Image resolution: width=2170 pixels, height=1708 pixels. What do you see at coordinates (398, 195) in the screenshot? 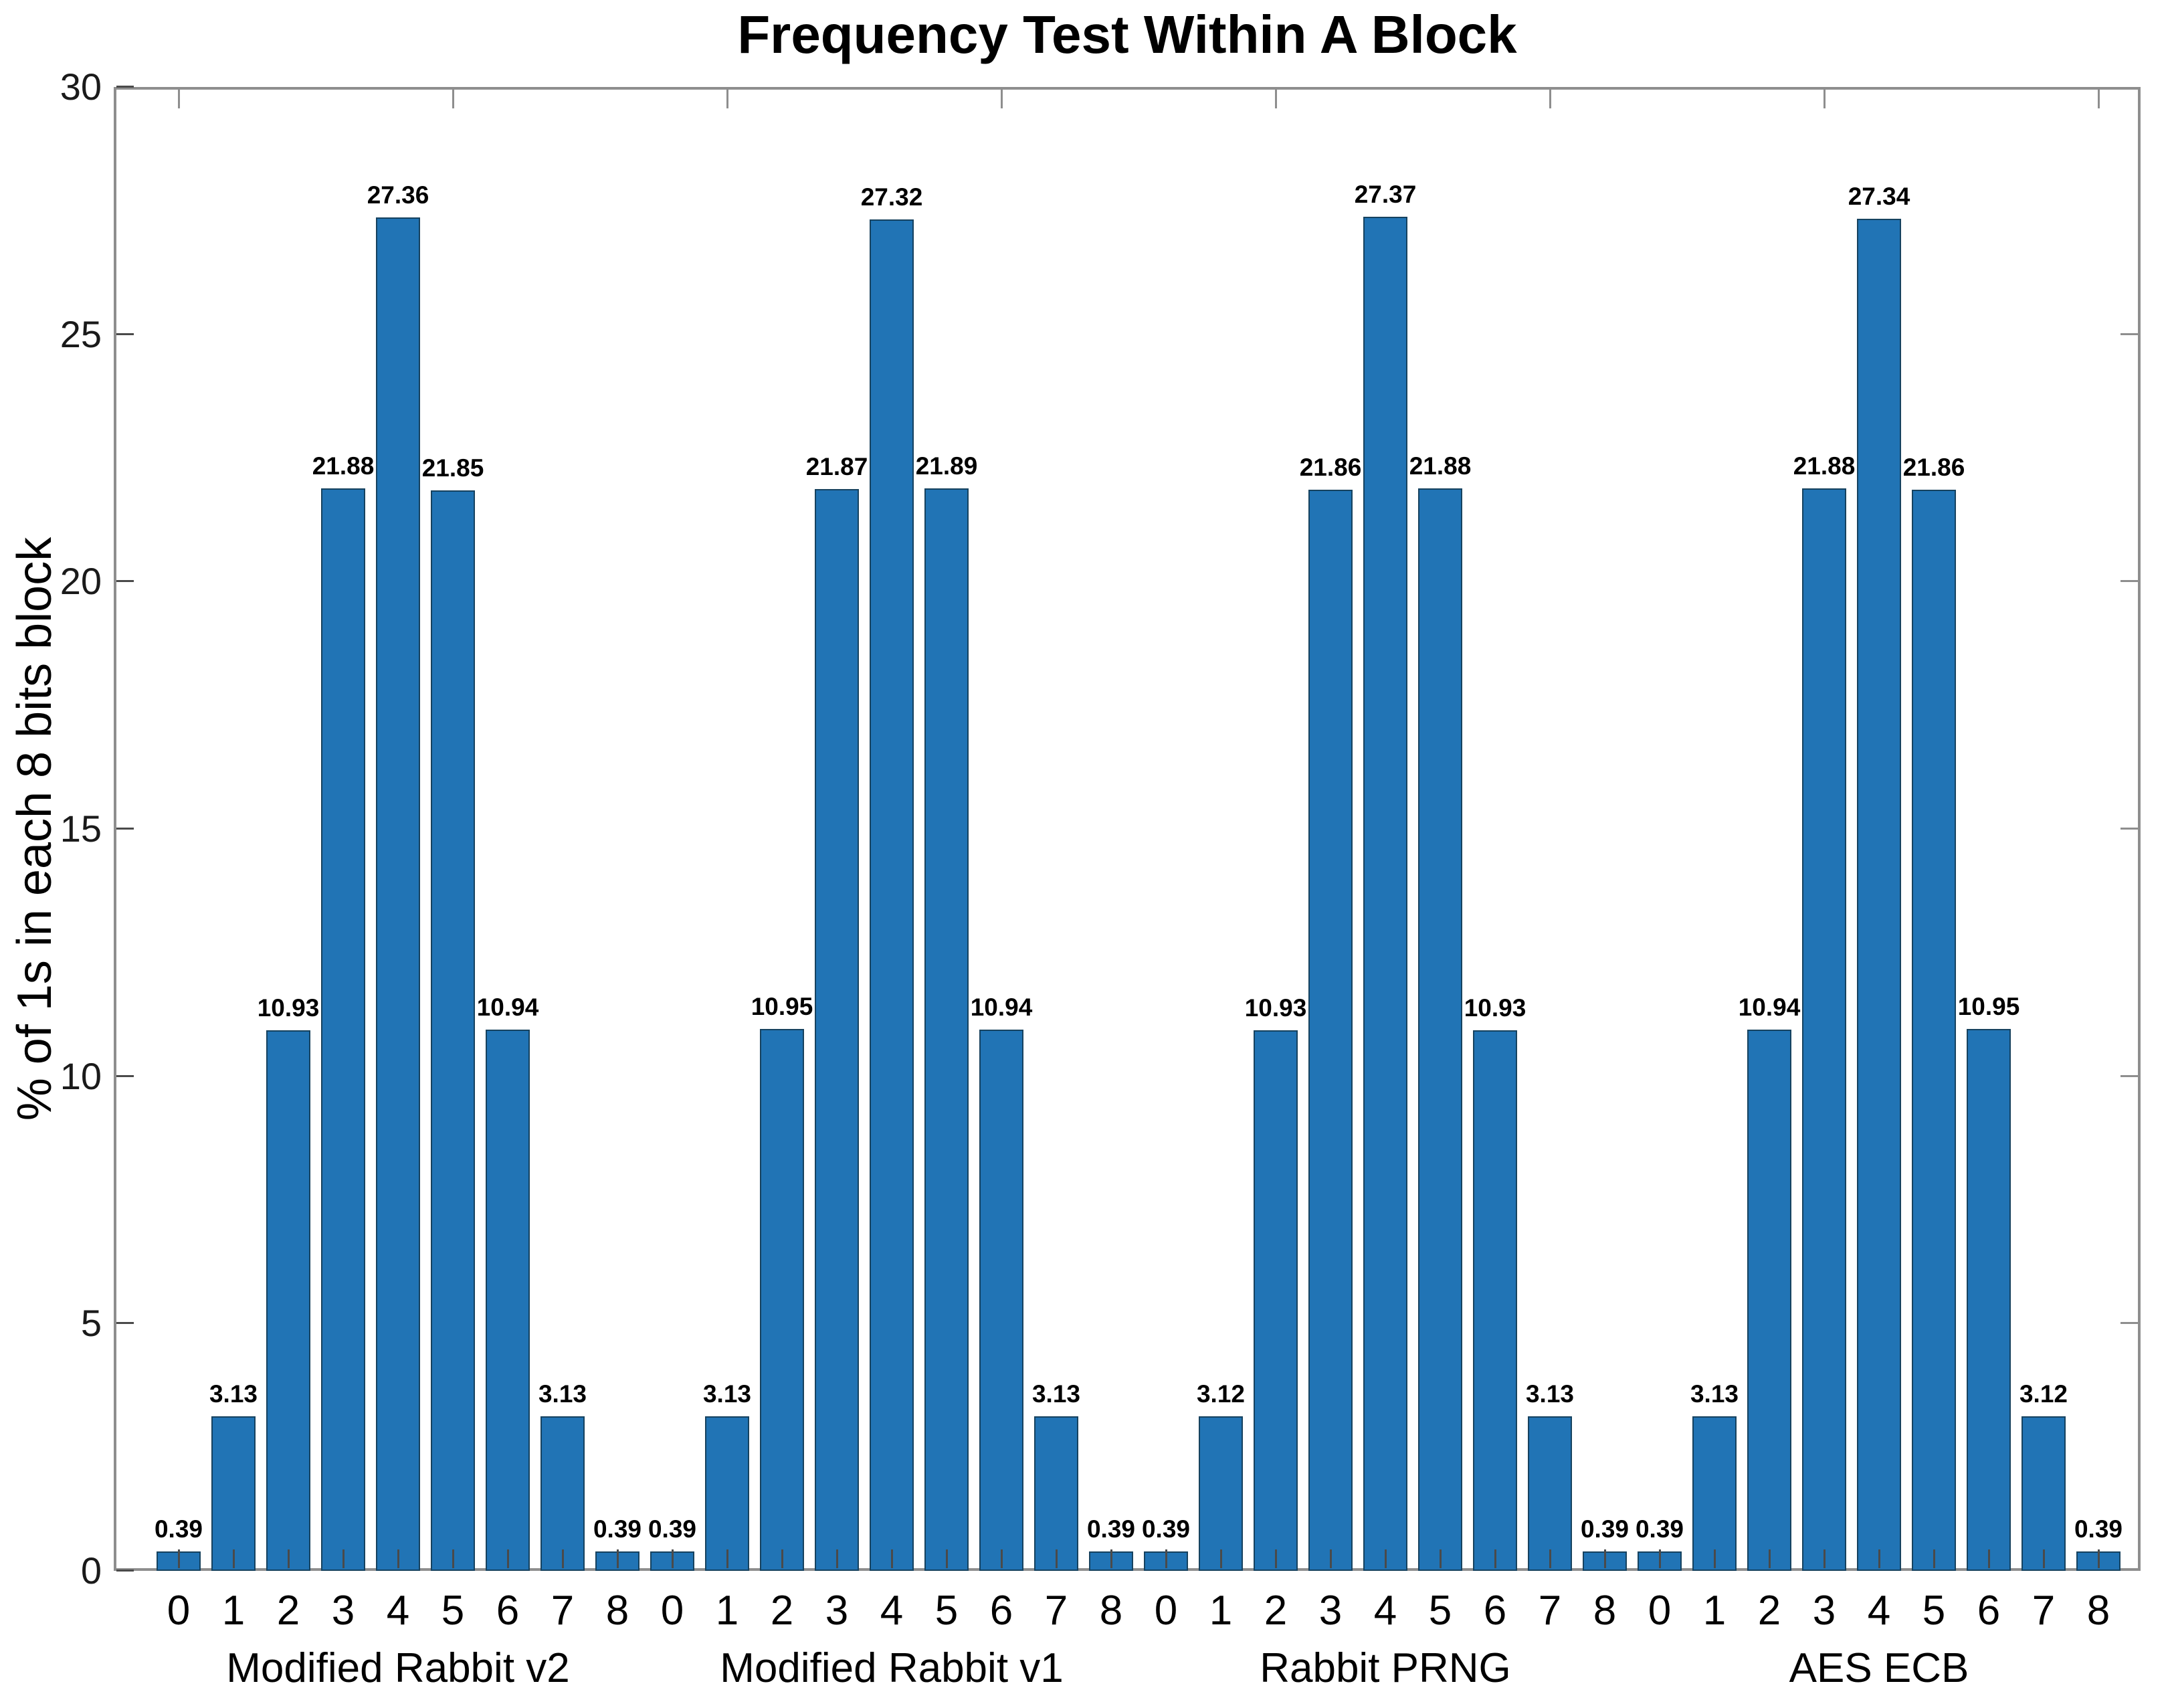
I see `bar-value-label: 27.36` at bounding box center [398, 195].